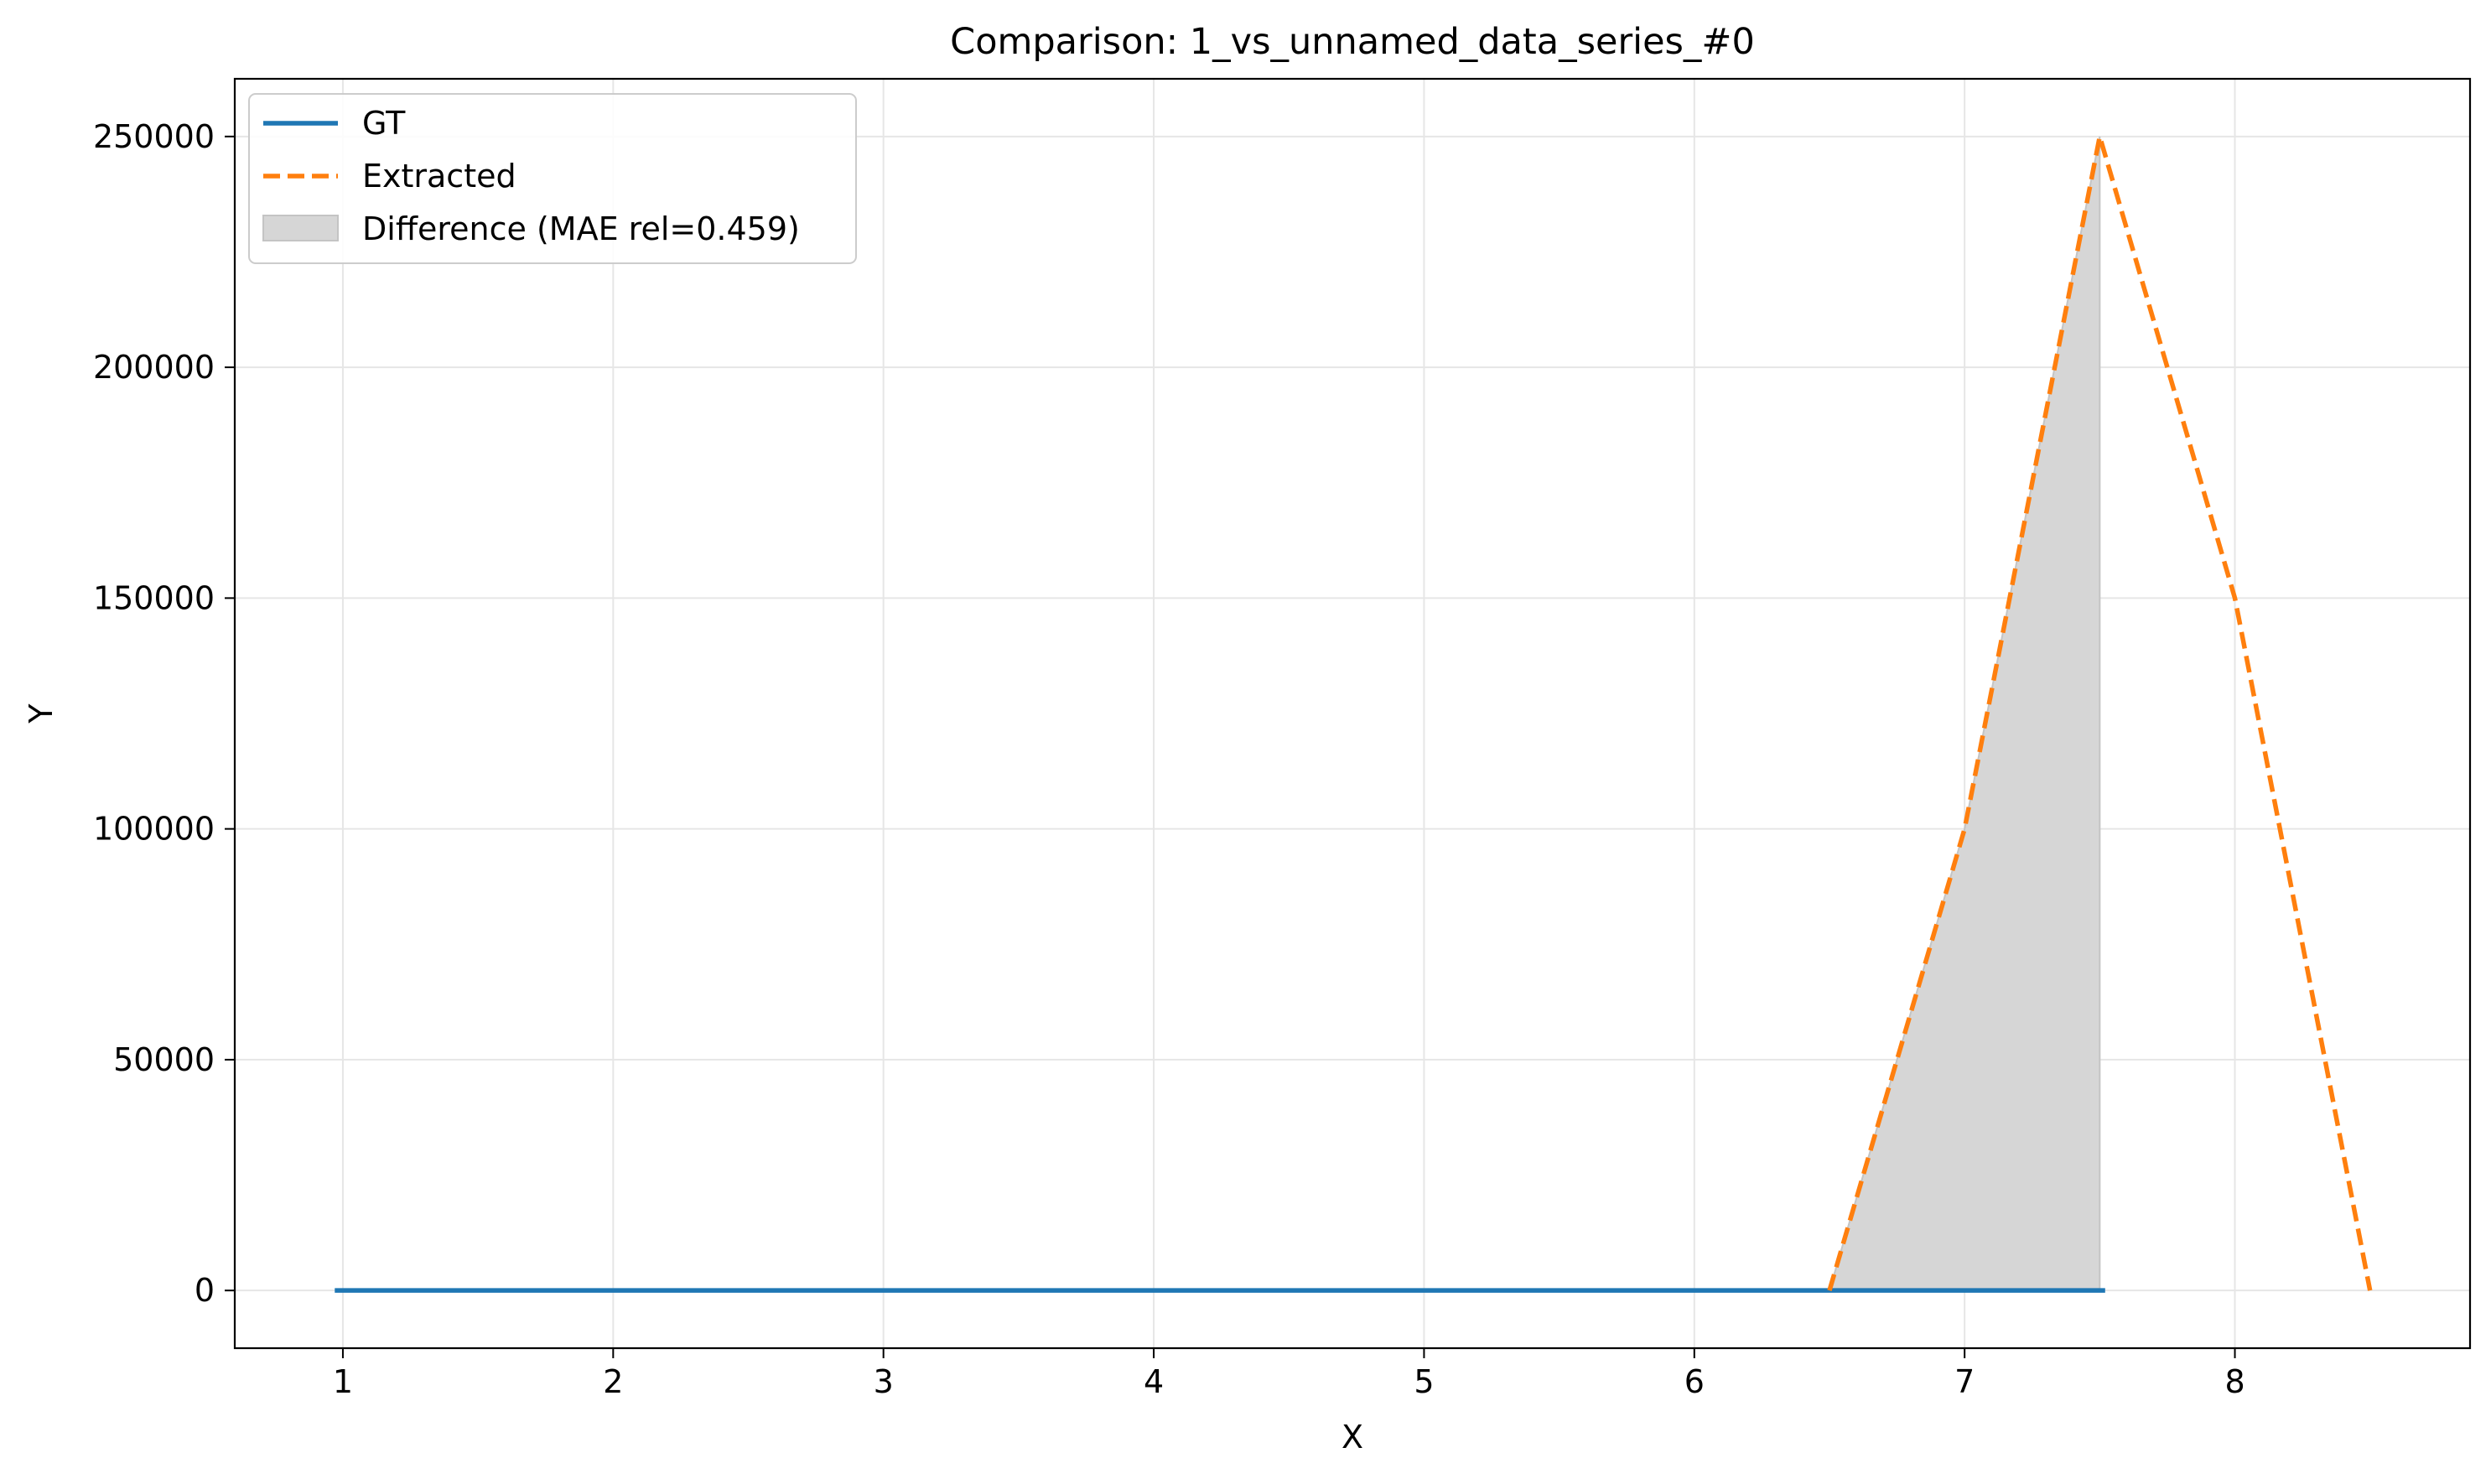  Describe the element at coordinates (154, 367) in the screenshot. I see `y-tick-label: 200000` at that location.